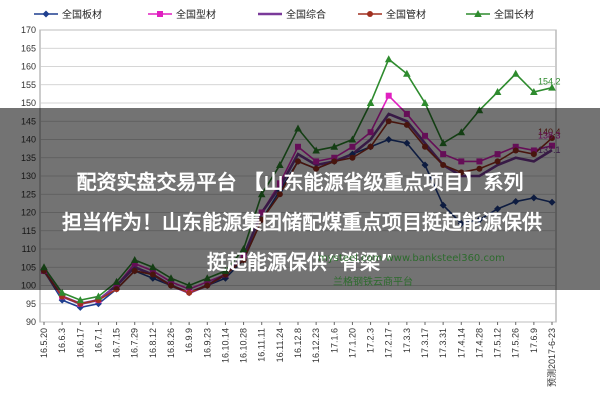 The width and height of the screenshot is (600, 400). Describe the element at coordinates (300, 182) in the screenshot. I see `headline-line-1: 配资实盘交易平台 【山东能源省级重点项目】系列` at that location.